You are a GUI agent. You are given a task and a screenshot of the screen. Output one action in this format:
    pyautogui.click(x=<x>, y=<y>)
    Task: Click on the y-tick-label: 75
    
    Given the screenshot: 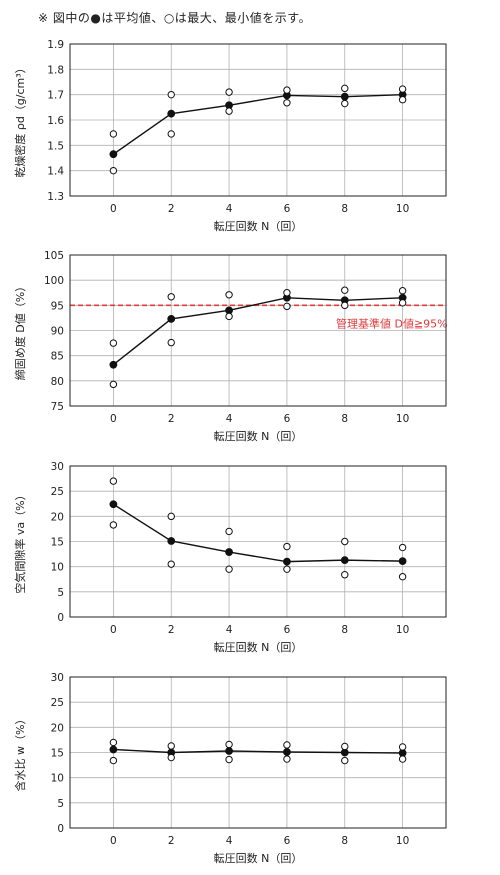 What is the action you would take?
    pyautogui.click(x=57, y=407)
    